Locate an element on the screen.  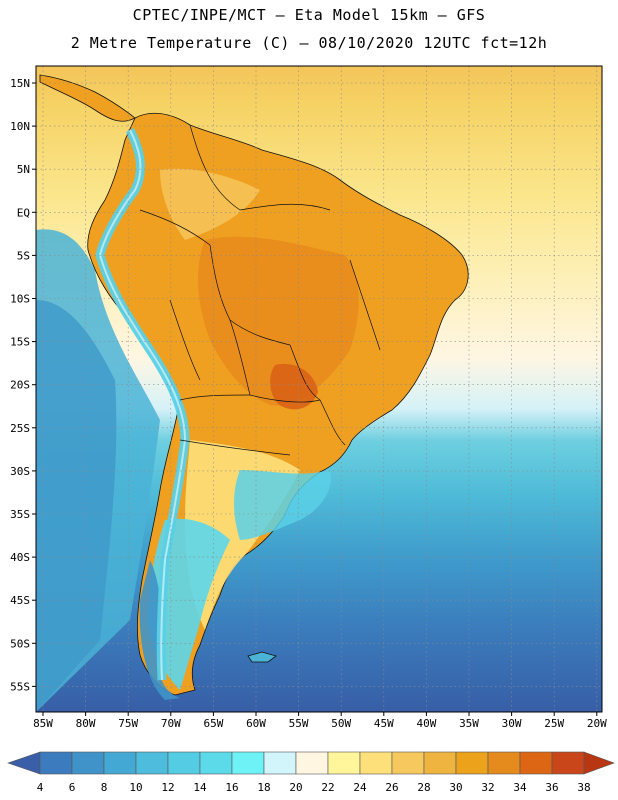
map-title-line-1: CPTEC/INPE/MCT – Eta Model 15km – GFS is located at coordinates (309, 15).